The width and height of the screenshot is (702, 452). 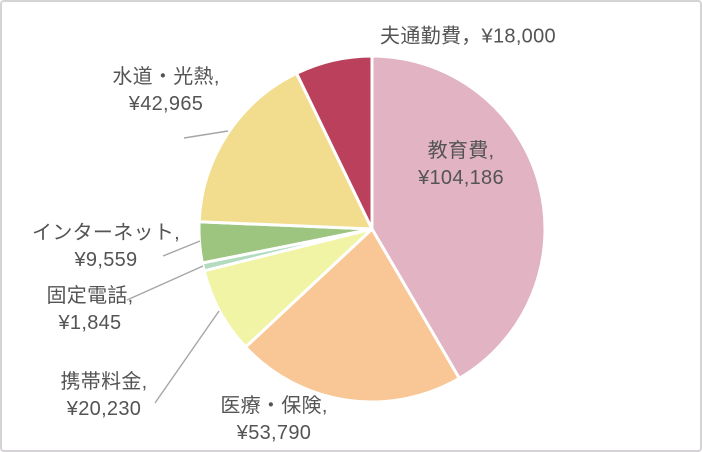 What do you see at coordinates (285, 151) in the screenshot?
I see `pie-slice-water-utilities` at bounding box center [285, 151].